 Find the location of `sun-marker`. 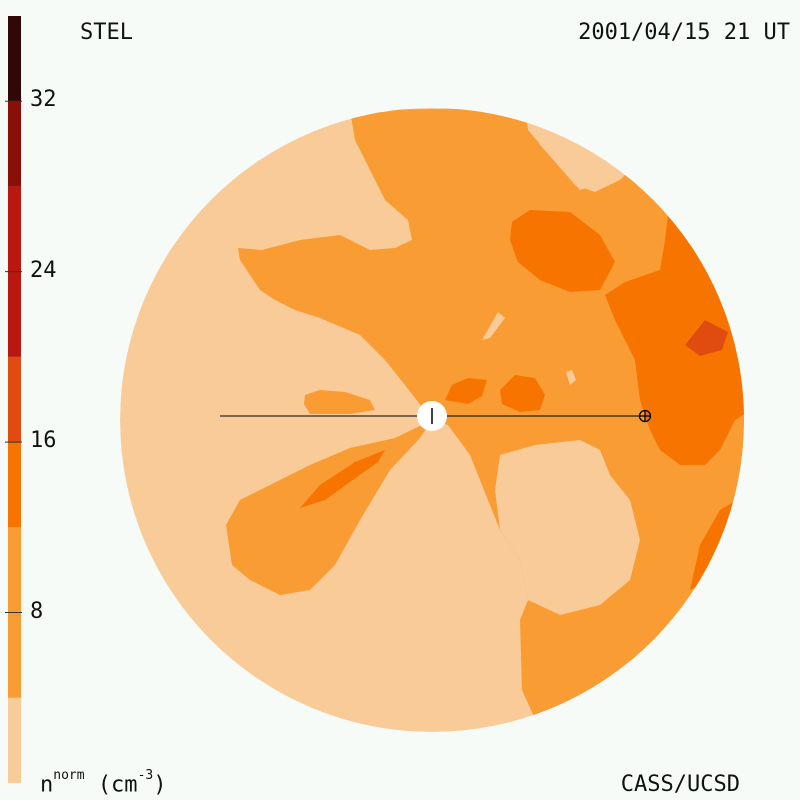

sun-marker is located at coordinates (432, 416).